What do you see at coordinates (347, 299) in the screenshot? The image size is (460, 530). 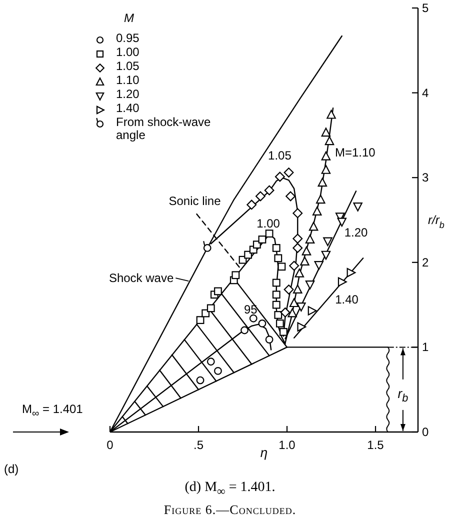 I see `annotation: 1.40` at bounding box center [347, 299].